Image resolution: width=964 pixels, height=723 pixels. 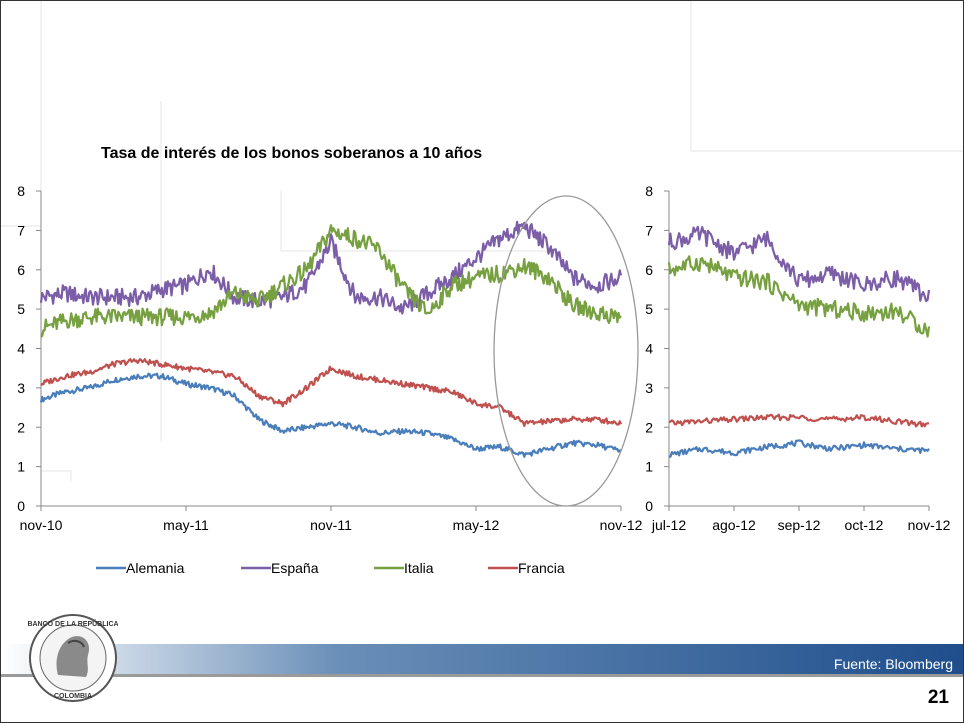 I want to click on x-tick-label: nov-10, so click(x=41, y=525).